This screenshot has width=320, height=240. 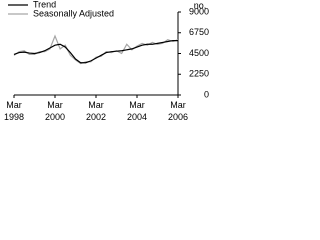 What do you see at coordinates (199, 32) in the screenshot?
I see `y-tick-label: 6750` at bounding box center [199, 32].